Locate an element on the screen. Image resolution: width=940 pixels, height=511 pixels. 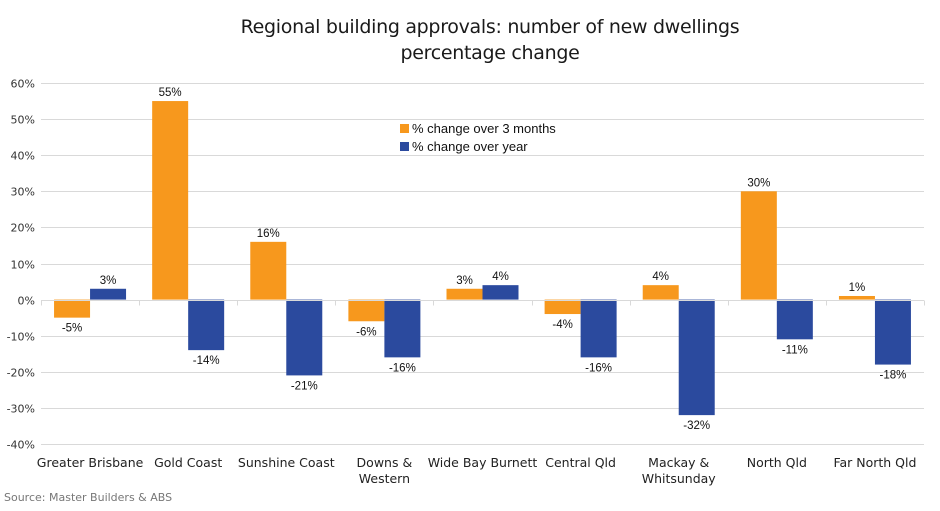
y-tick-label: 50% is located at coordinates (23, 120).